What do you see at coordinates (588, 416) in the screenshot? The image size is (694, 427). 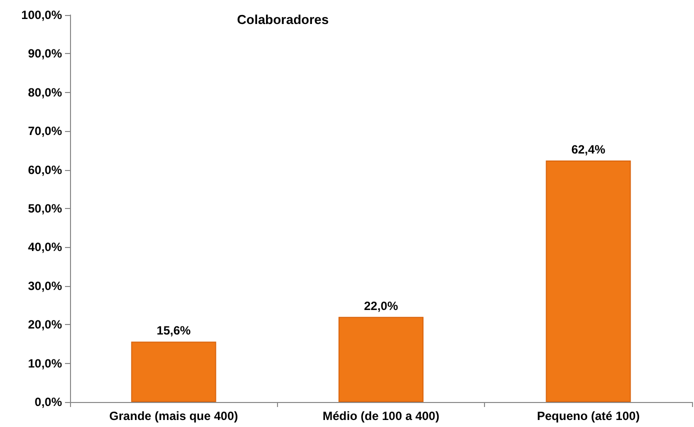 I see `x-tick-label: Pequeno (até 100)` at bounding box center [588, 416].